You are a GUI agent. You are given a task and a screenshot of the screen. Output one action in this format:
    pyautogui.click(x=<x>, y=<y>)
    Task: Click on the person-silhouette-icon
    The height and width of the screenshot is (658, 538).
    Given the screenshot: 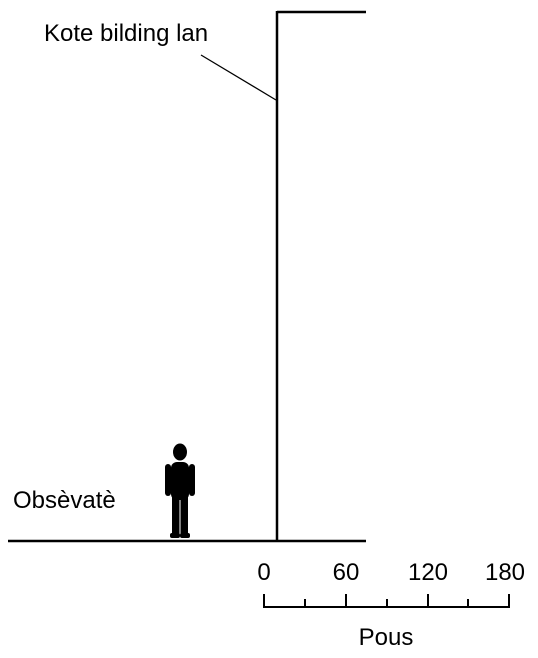 What is the action you would take?
    pyautogui.click(x=180, y=490)
    